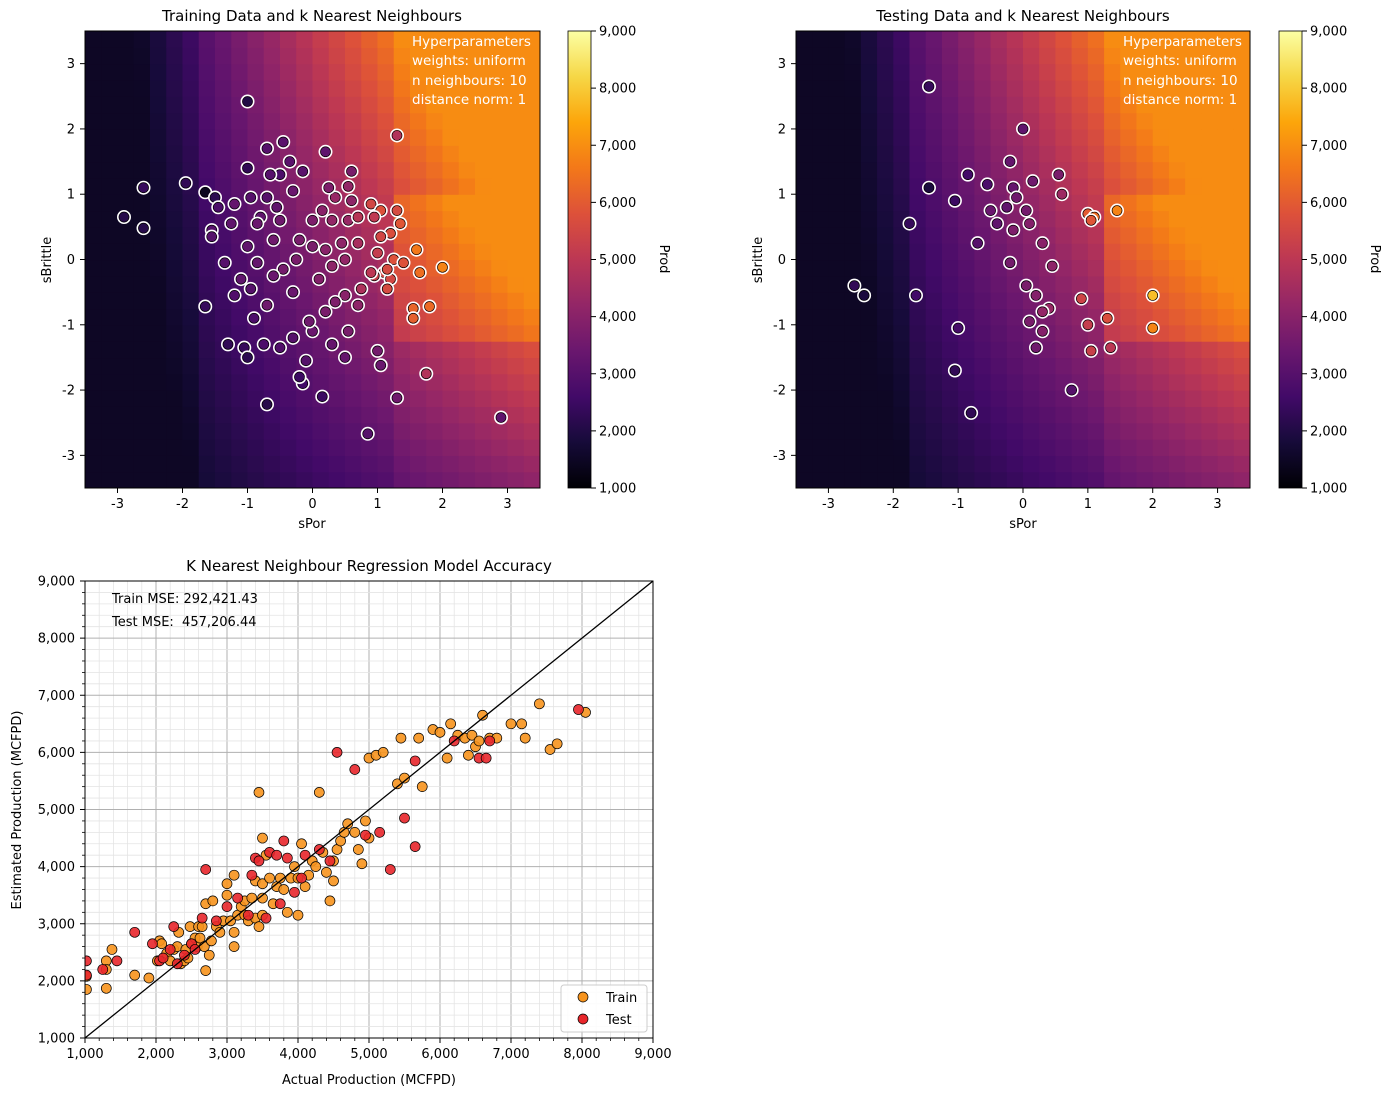 The height and width of the screenshot is (1096, 1388). What do you see at coordinates (1328, 260) in the screenshot?
I see `testing-colorbar-tick-label: 5,000` at bounding box center [1328, 260].